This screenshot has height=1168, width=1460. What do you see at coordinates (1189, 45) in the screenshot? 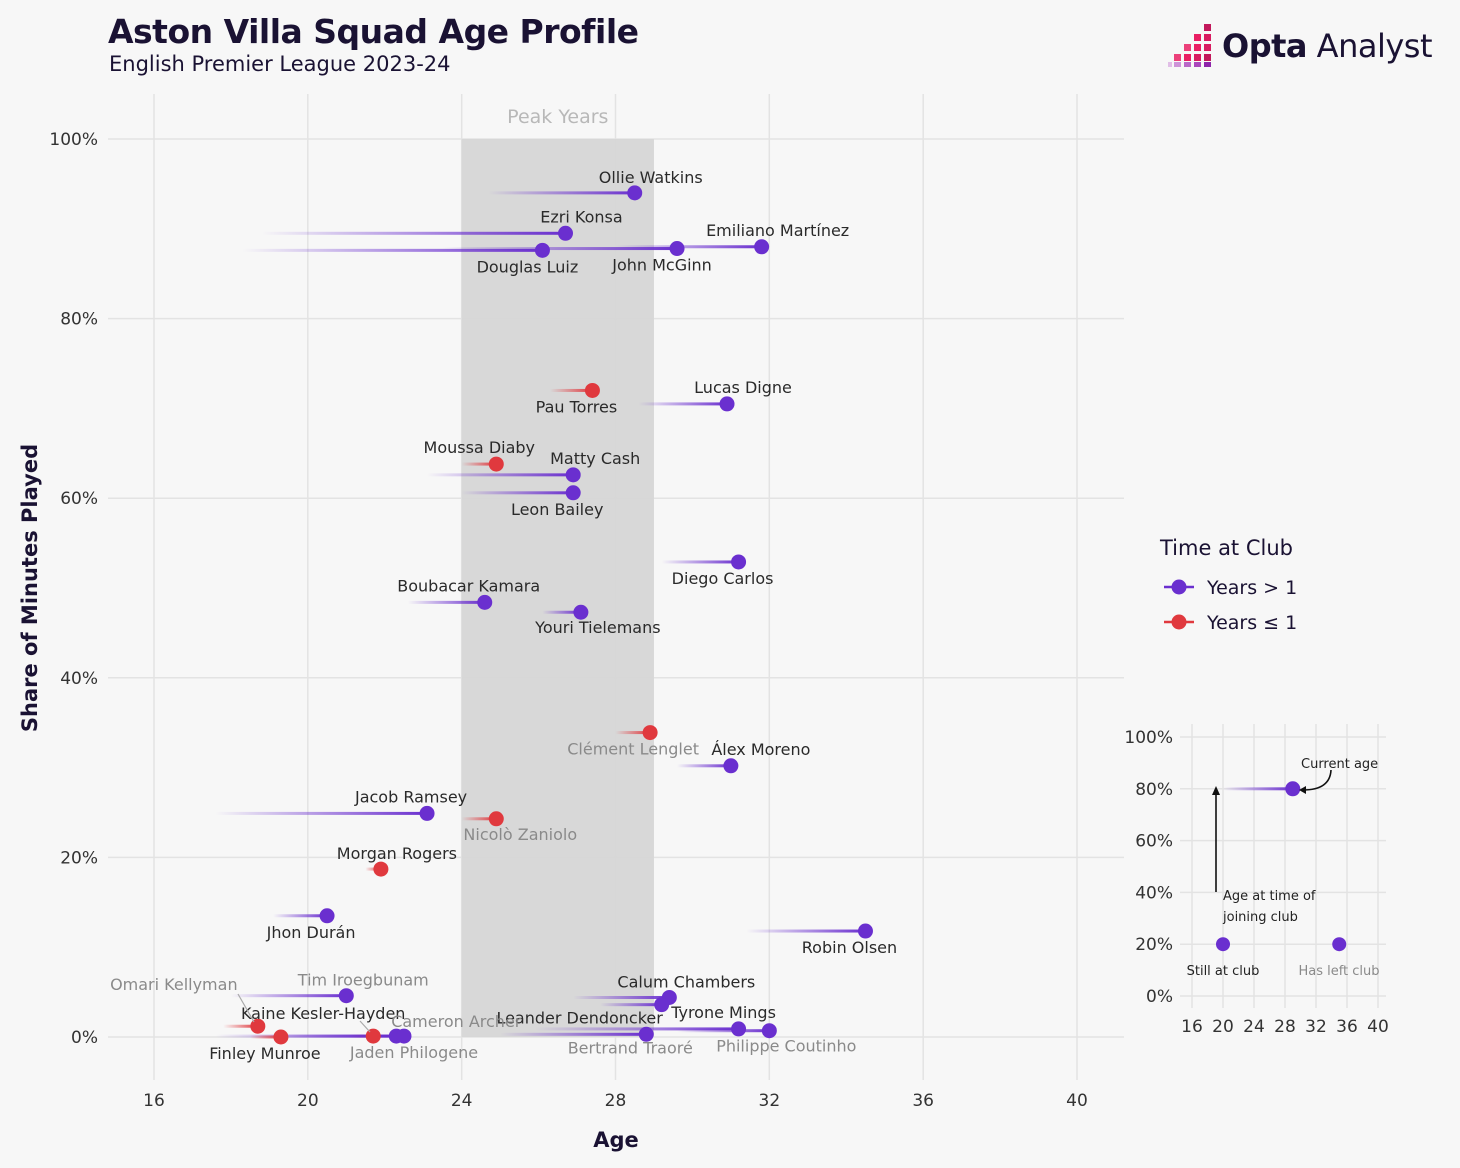
I see `opta-logo-icon` at bounding box center [1189, 45].